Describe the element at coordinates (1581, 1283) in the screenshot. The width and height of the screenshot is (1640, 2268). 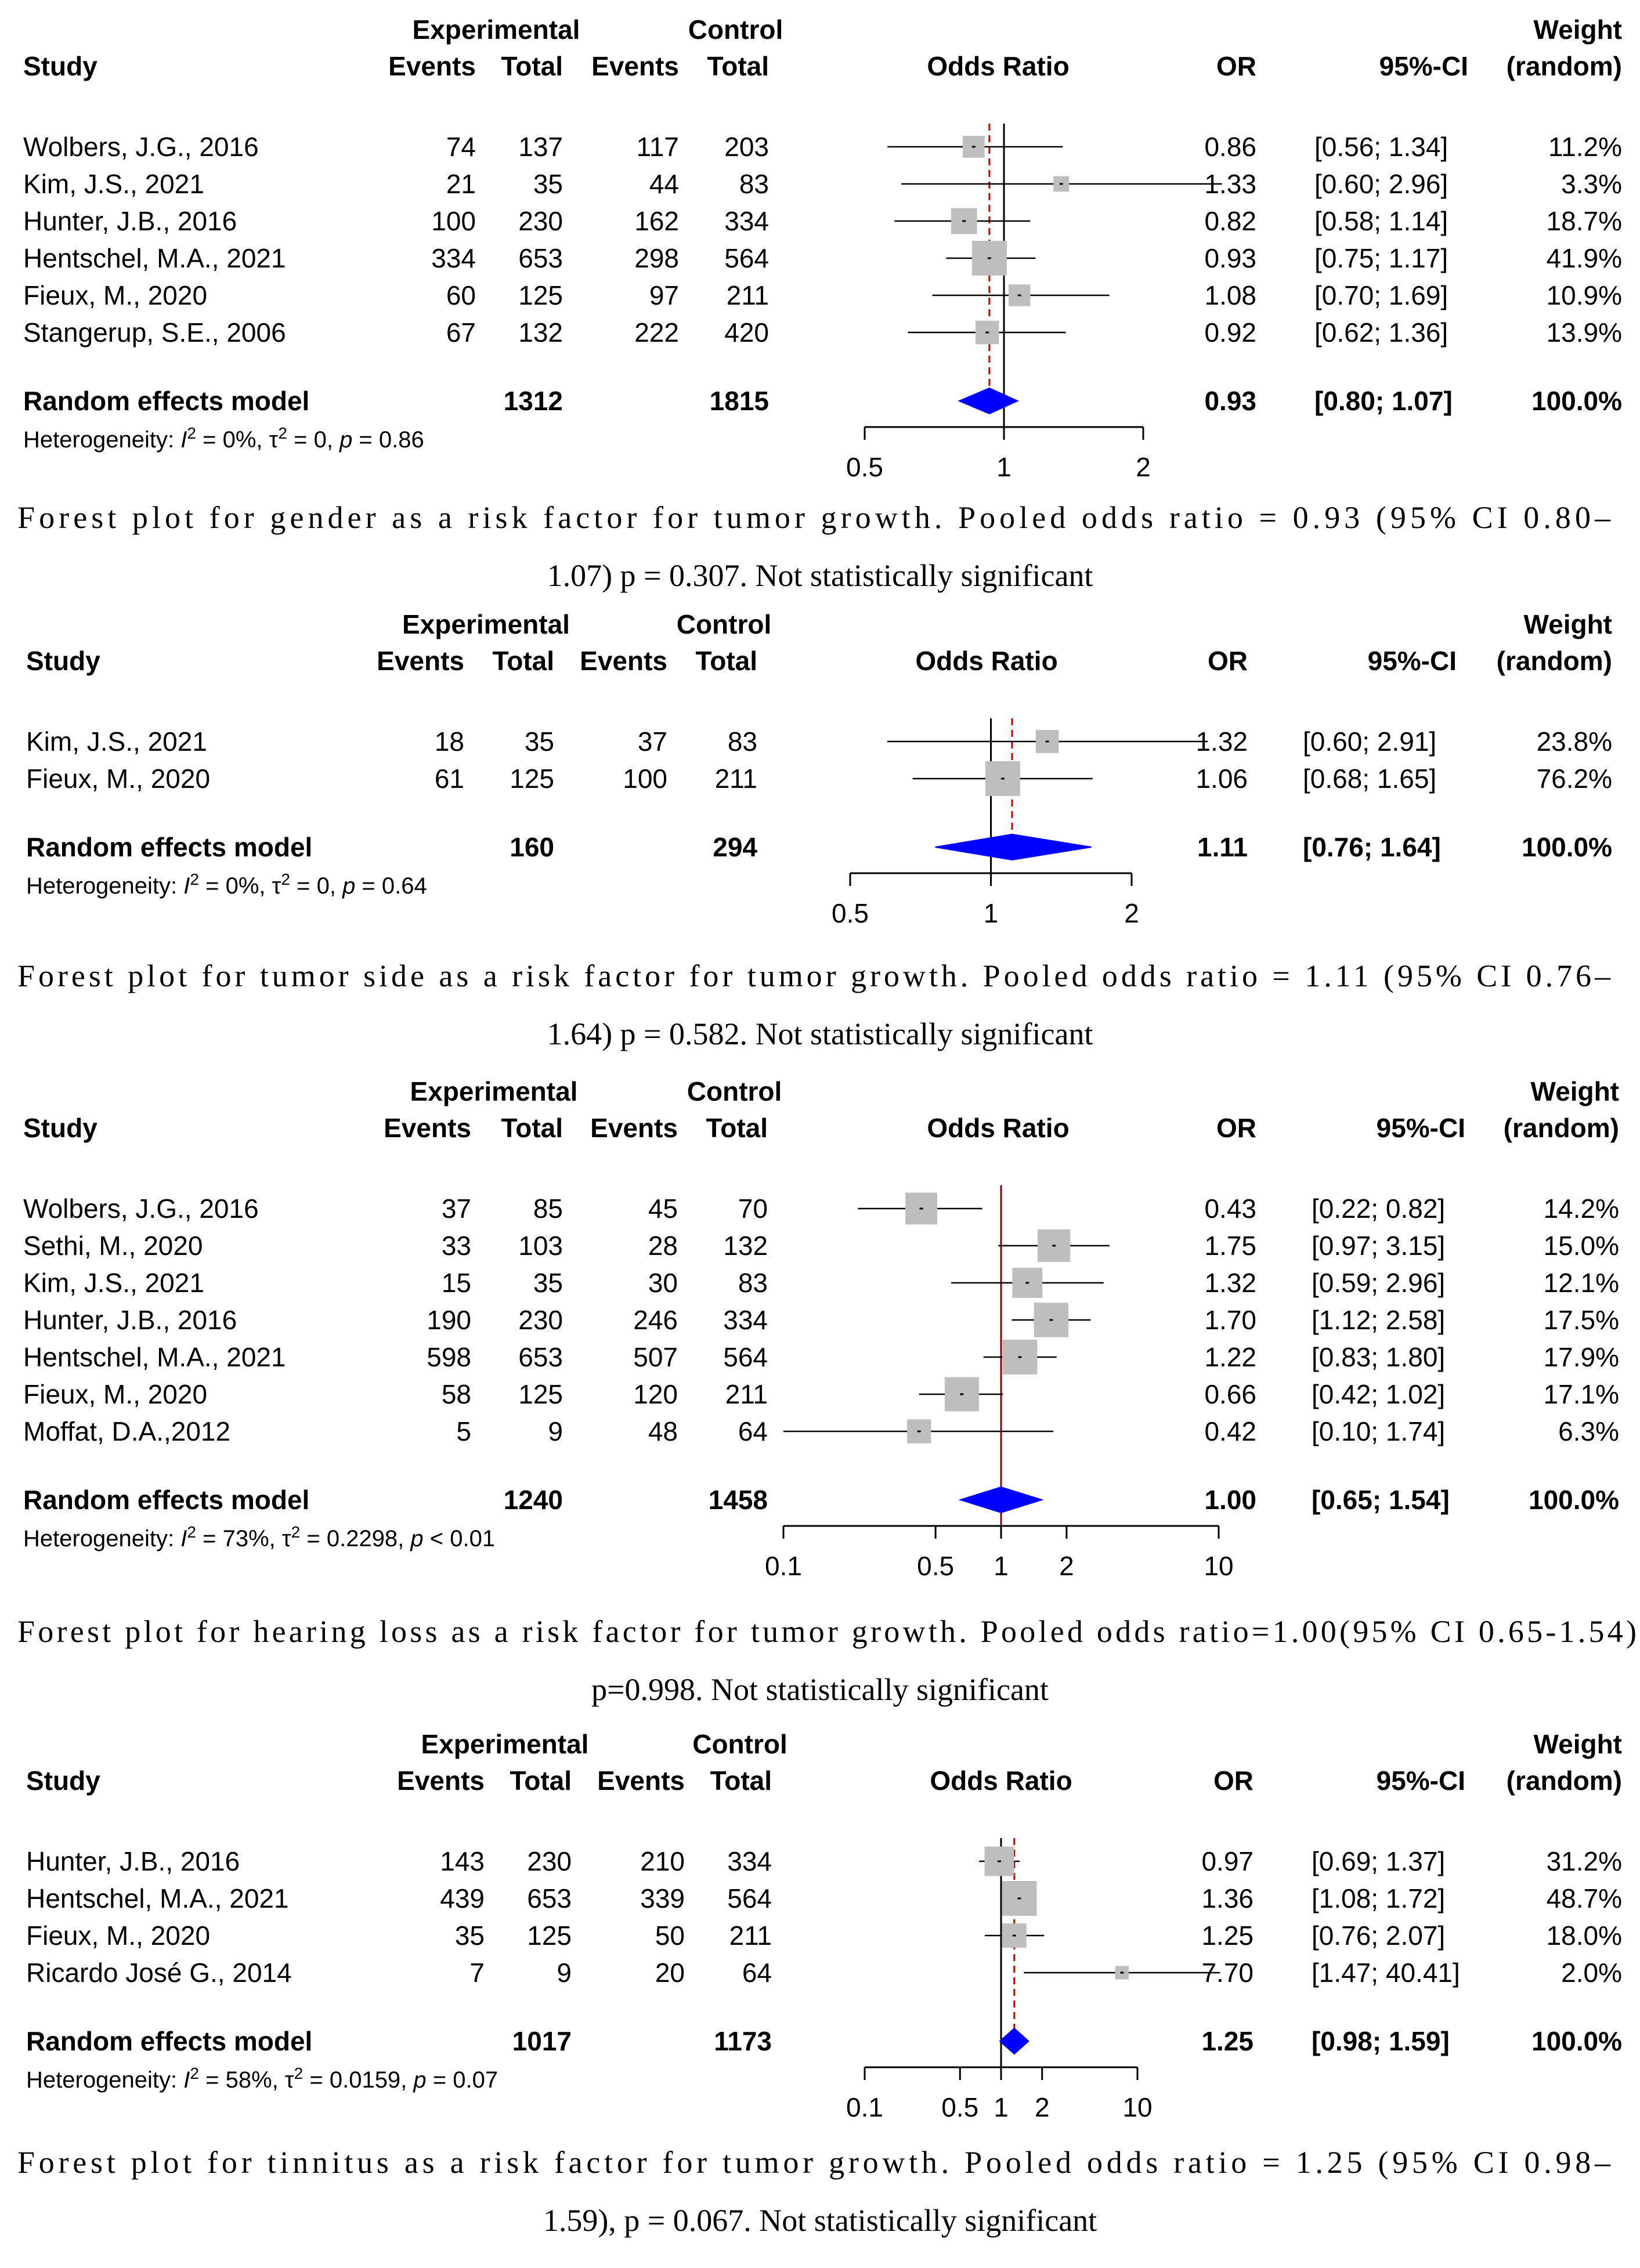
I see `weight-value: 12.1%` at that location.